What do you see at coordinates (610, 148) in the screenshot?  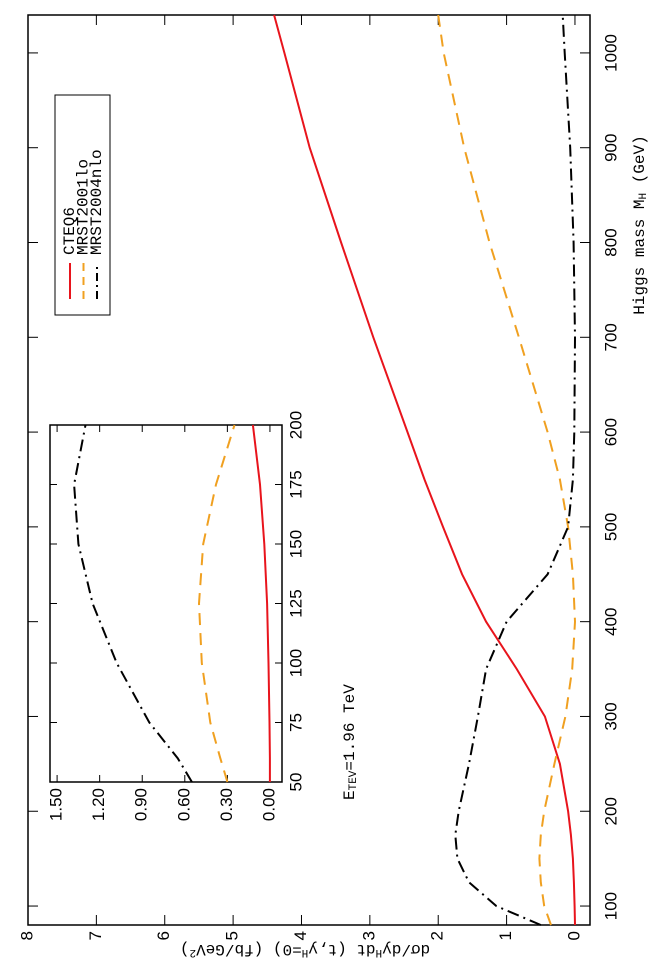 I see `x-tick-label: 900` at bounding box center [610, 148].